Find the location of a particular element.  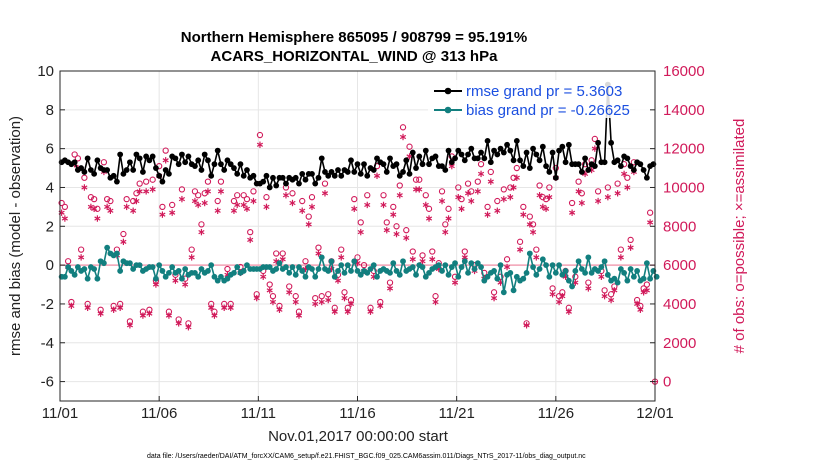

y-tick-right-label: 0 is located at coordinates (667, 382).